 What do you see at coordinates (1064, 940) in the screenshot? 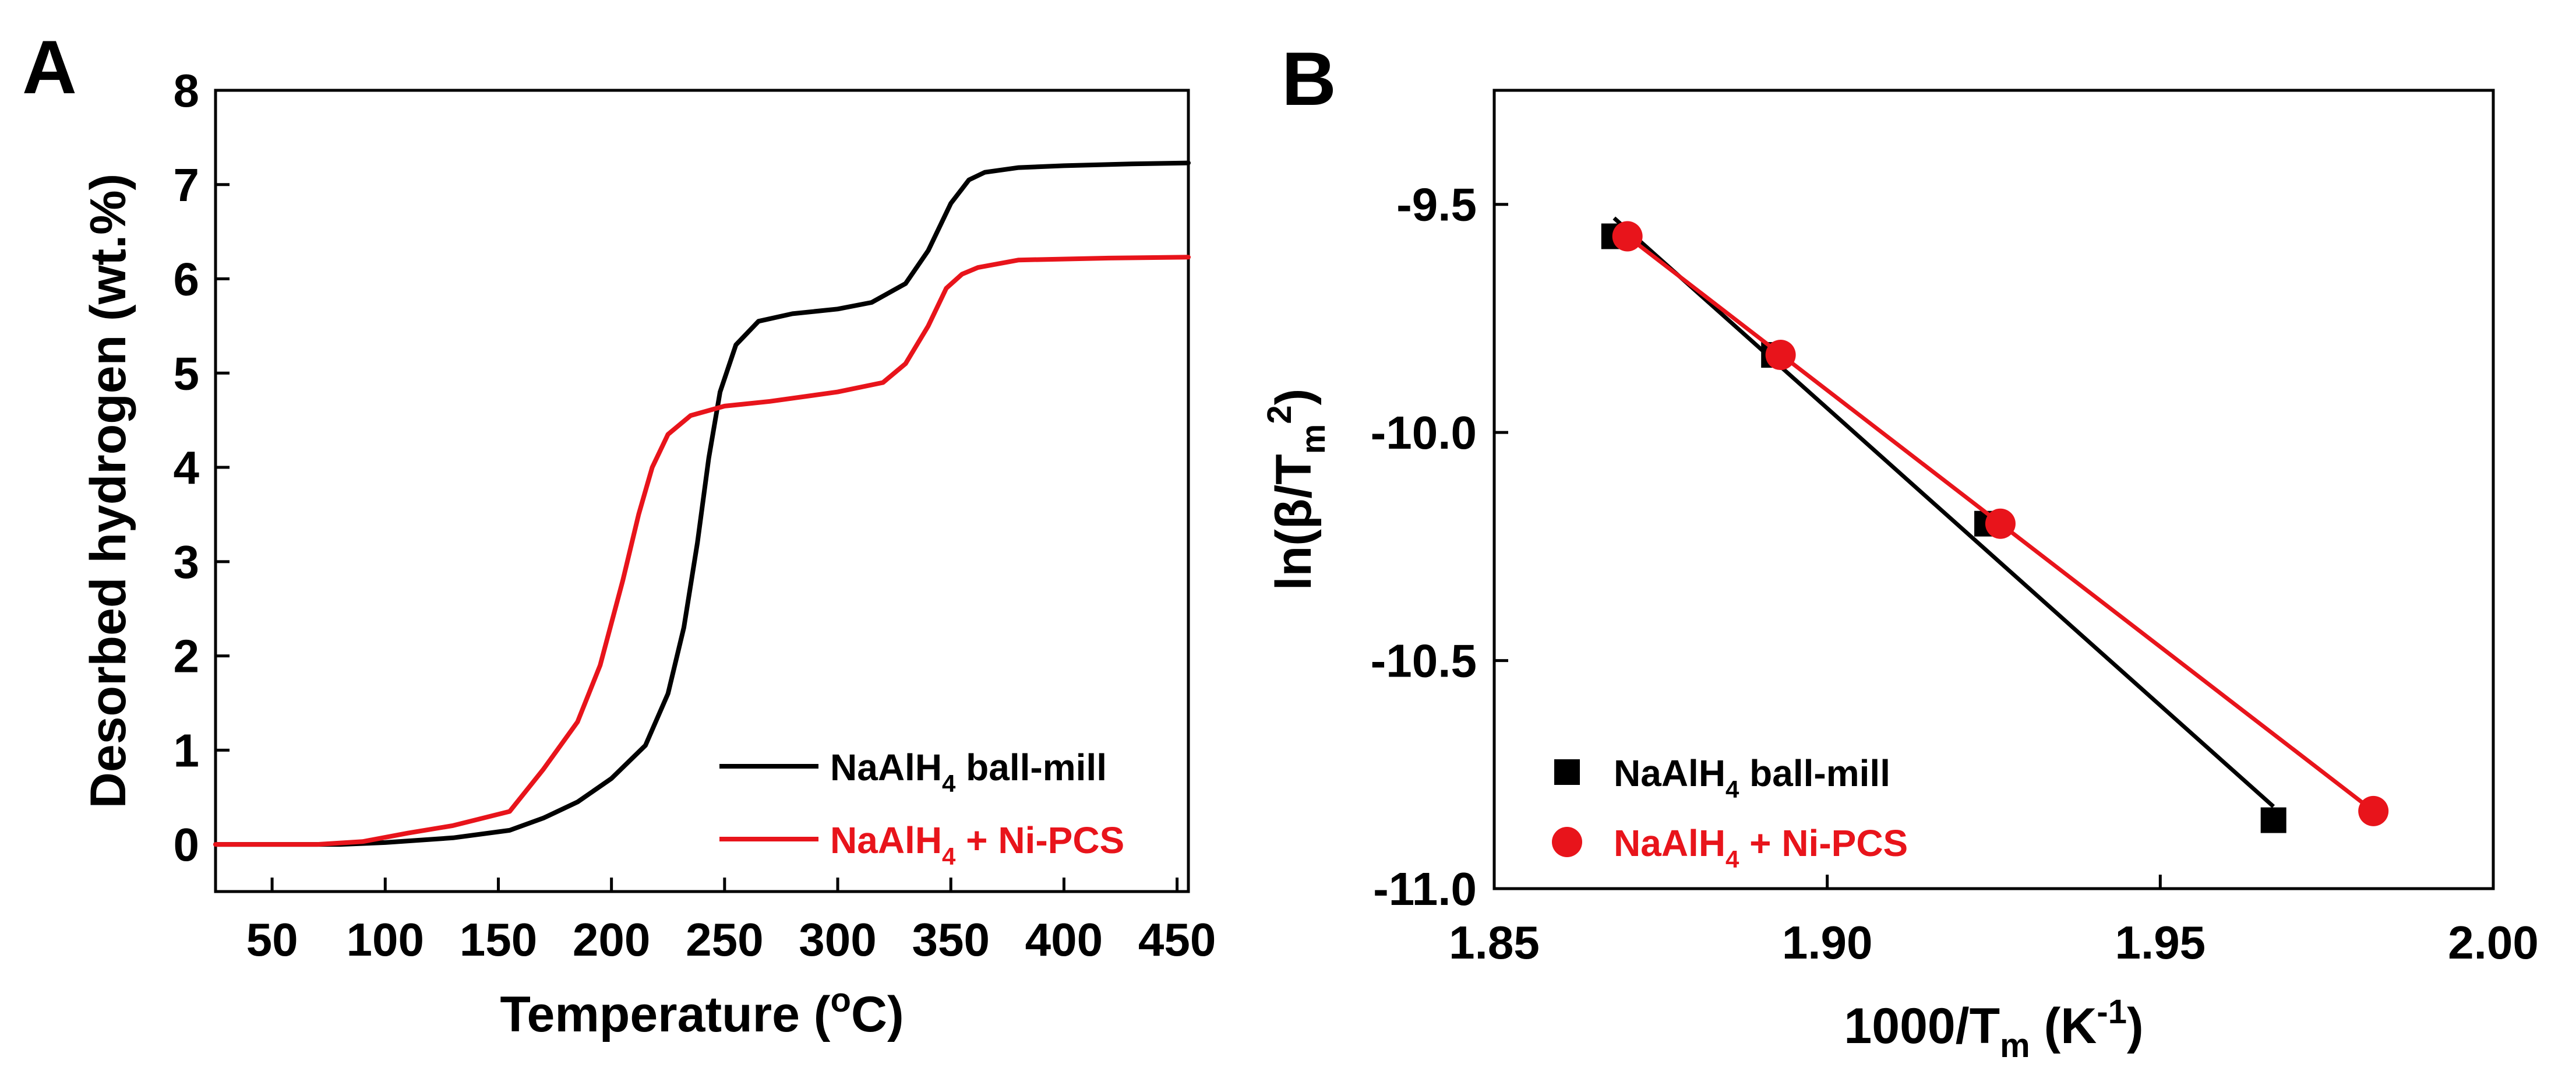
I see `x-tick-label: 400` at bounding box center [1064, 940].